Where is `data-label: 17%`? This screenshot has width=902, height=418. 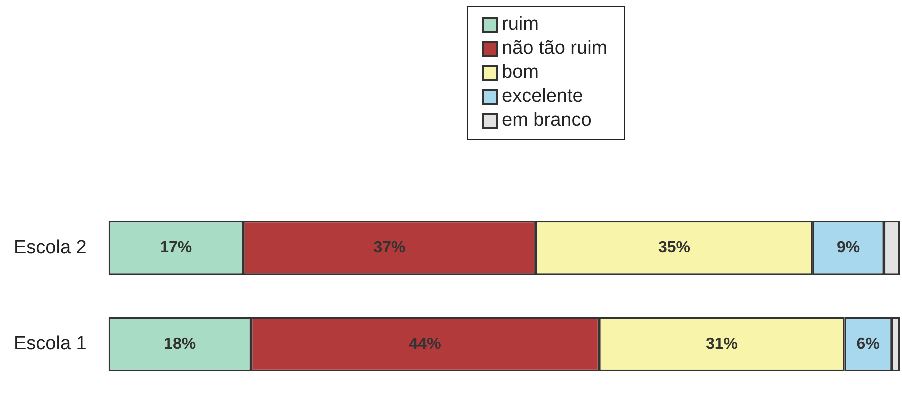 data-label: 17% is located at coordinates (176, 248).